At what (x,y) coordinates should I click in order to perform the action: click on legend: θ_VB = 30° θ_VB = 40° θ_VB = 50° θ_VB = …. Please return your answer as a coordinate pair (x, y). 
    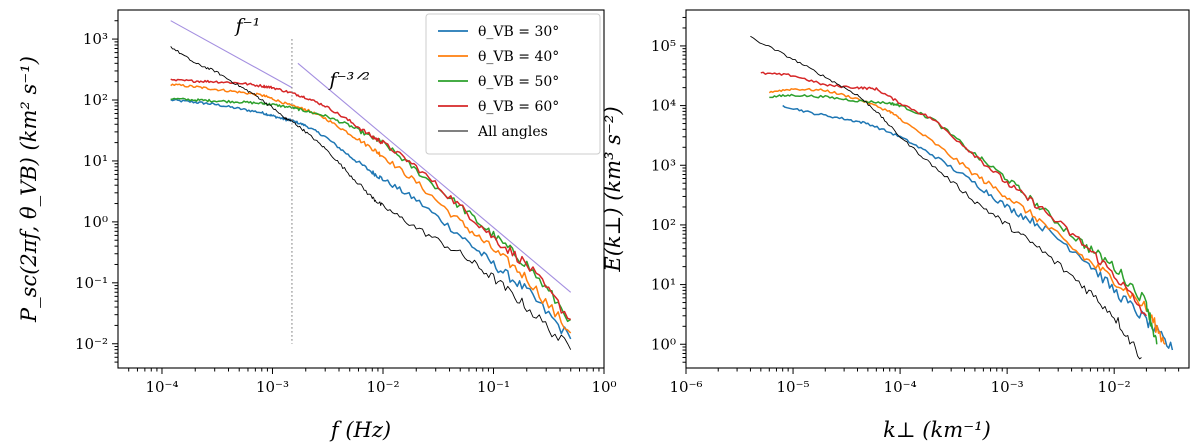
    Looking at the image, I should click on (513, 84).